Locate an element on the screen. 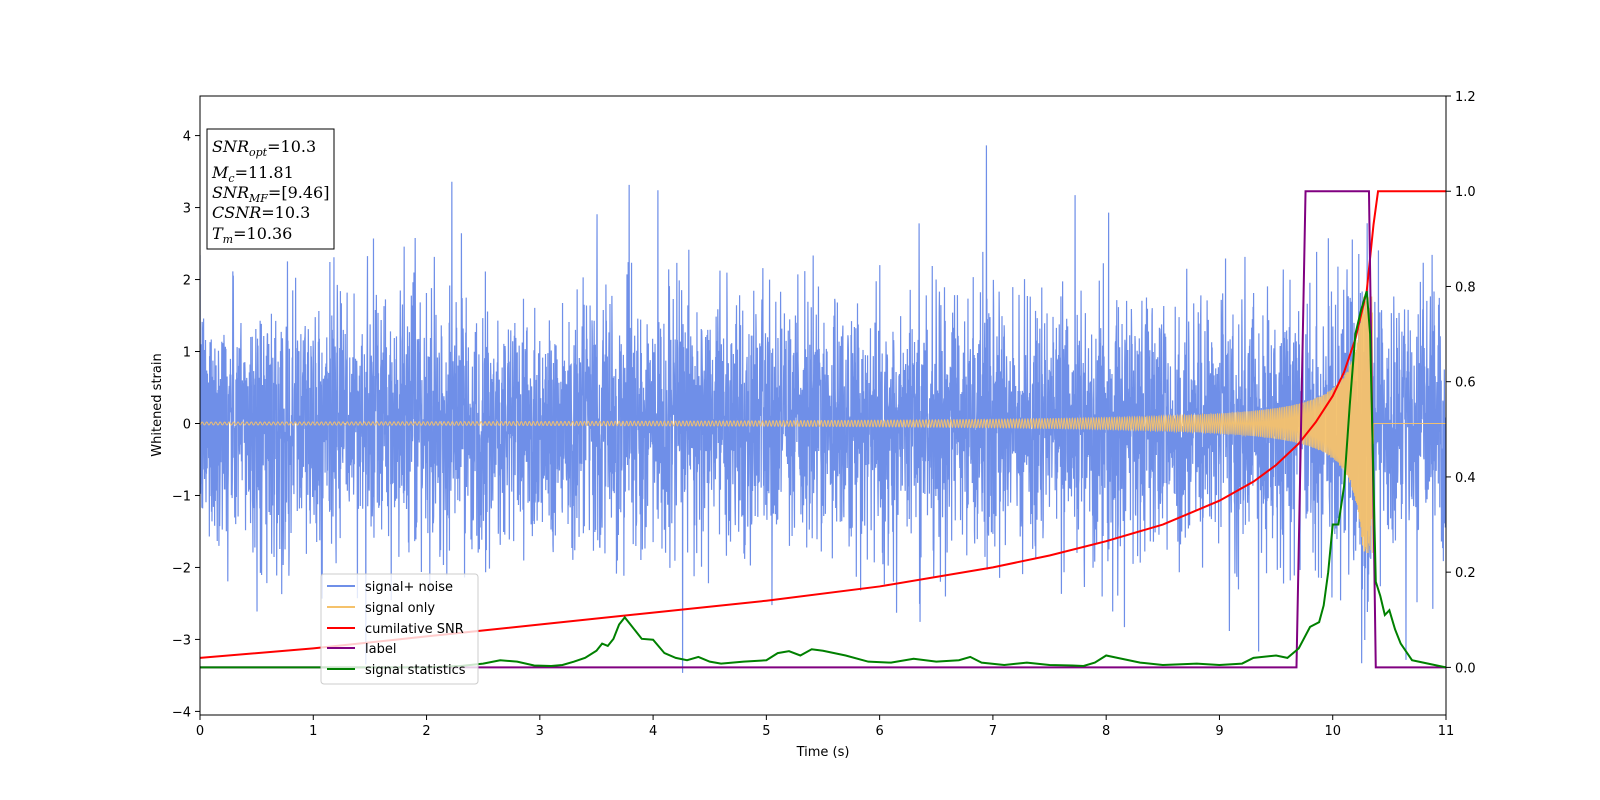 The height and width of the screenshot is (800, 1600). info-box-frame is located at coordinates (270, 189).